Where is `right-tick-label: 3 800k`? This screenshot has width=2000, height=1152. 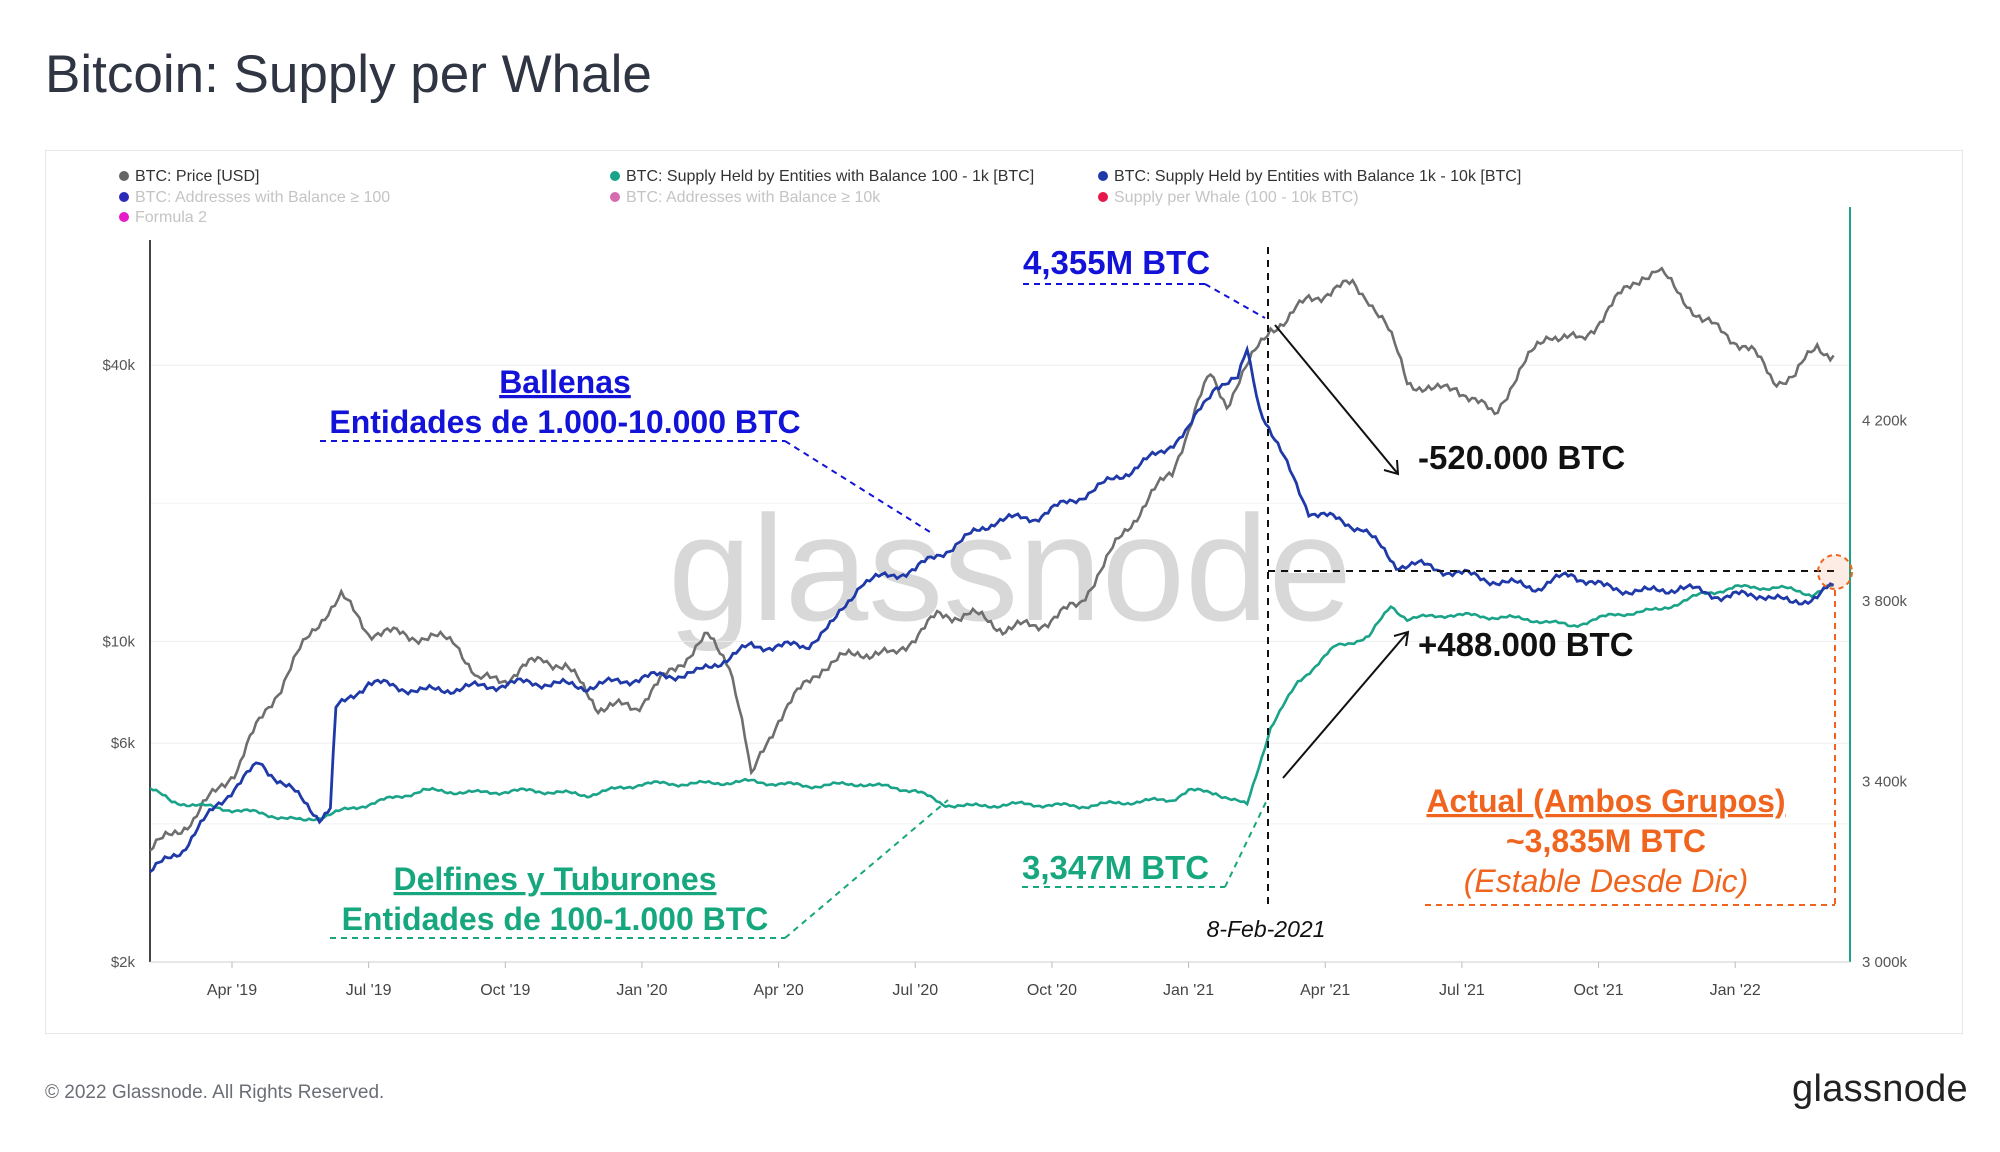
right-tick-label: 3 800k is located at coordinates (1885, 601).